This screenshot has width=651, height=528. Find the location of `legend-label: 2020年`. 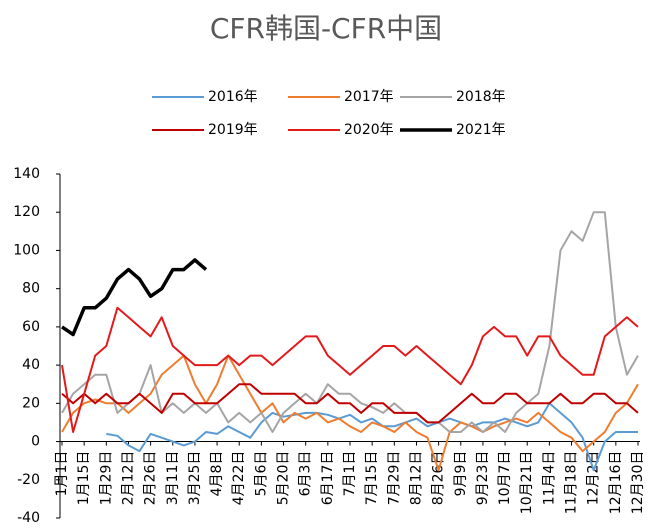

legend-label: 2020年 is located at coordinates (369, 130).